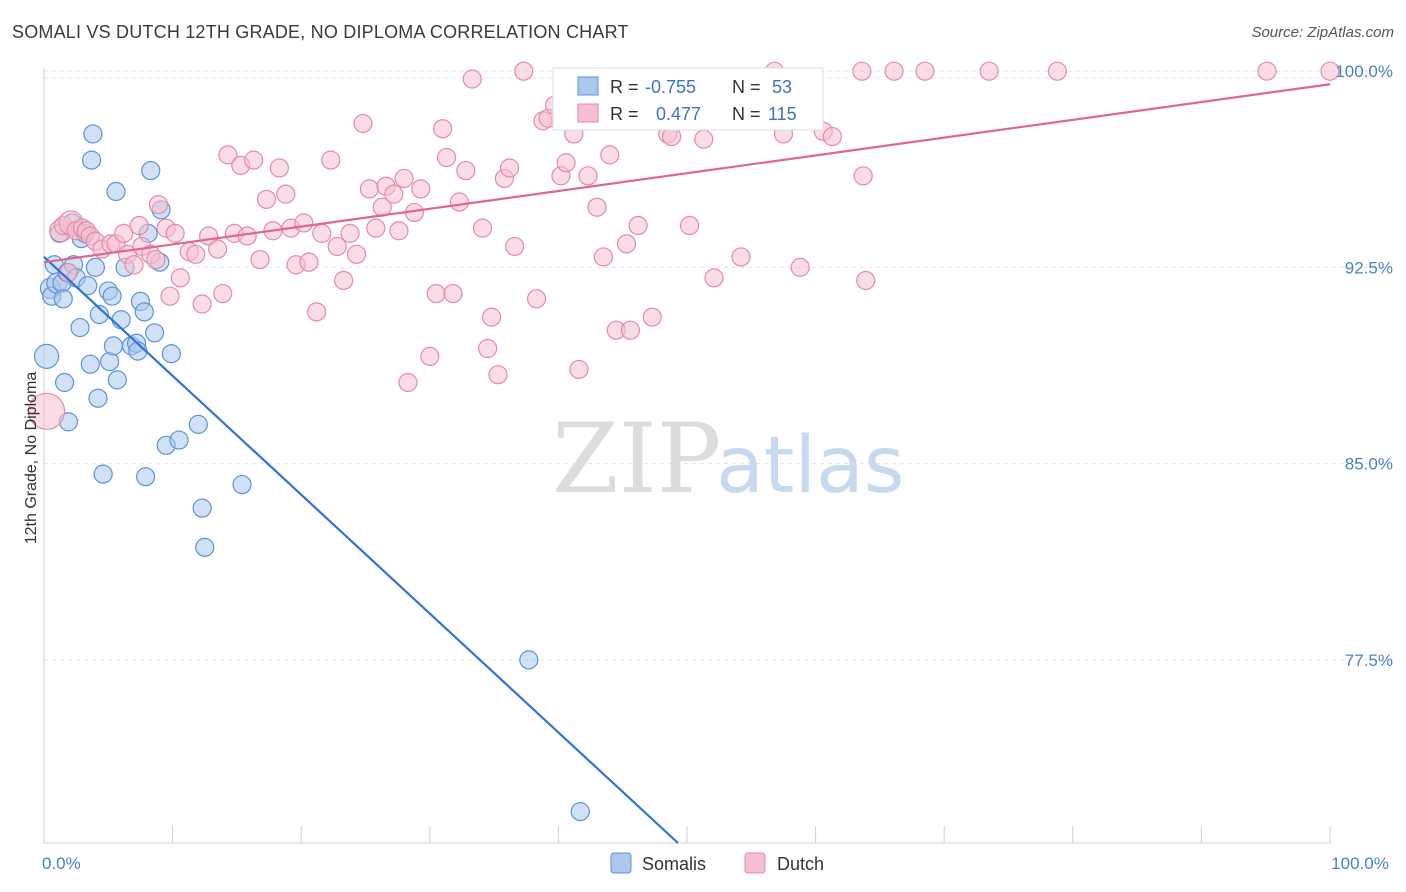  What do you see at coordinates (782, 114) in the screenshot?
I see `dutch-n-value: 115` at bounding box center [782, 114].